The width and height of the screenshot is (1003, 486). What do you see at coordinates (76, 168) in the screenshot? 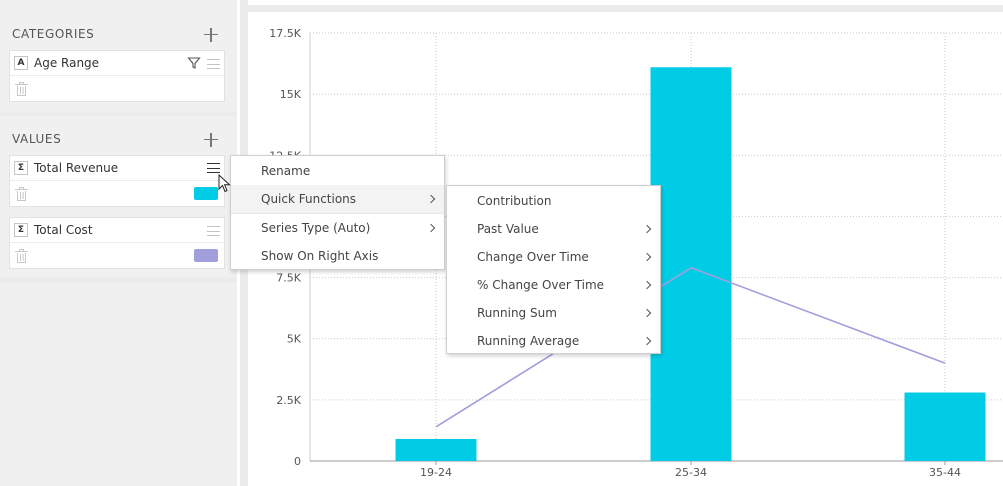
I see `value-field-name: Total Revenue` at bounding box center [76, 168].